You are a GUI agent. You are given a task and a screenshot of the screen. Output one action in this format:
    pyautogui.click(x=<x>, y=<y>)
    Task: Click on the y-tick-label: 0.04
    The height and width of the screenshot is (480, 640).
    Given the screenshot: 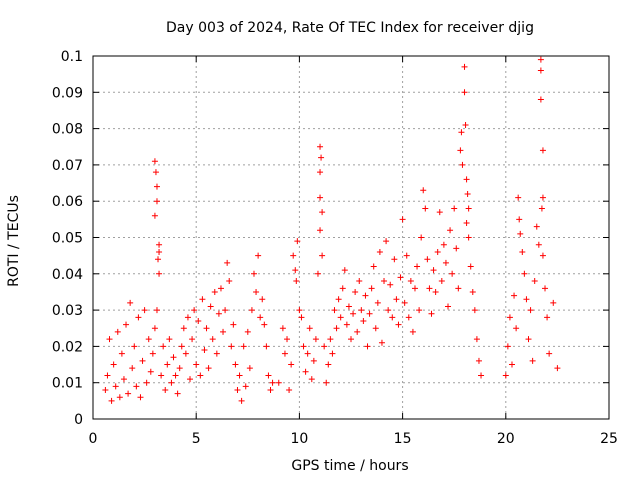 What is the action you would take?
    pyautogui.click(x=67, y=275)
    